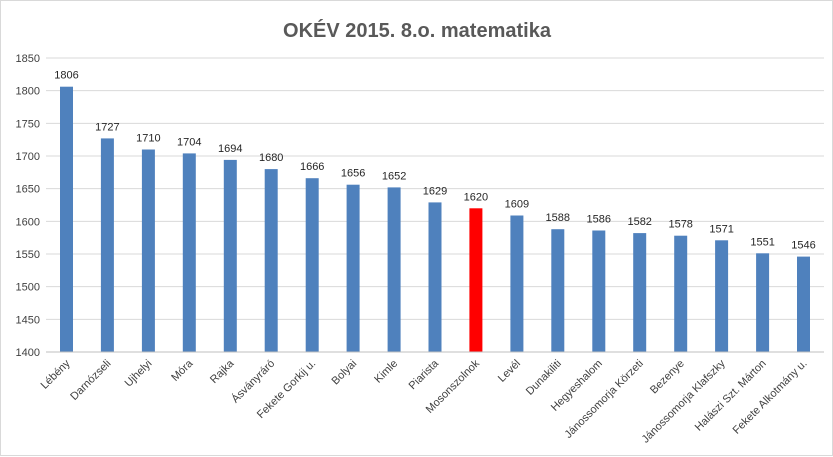 The image size is (833, 457). Describe the element at coordinates (517, 283) in the screenshot. I see `bar-levél` at that location.